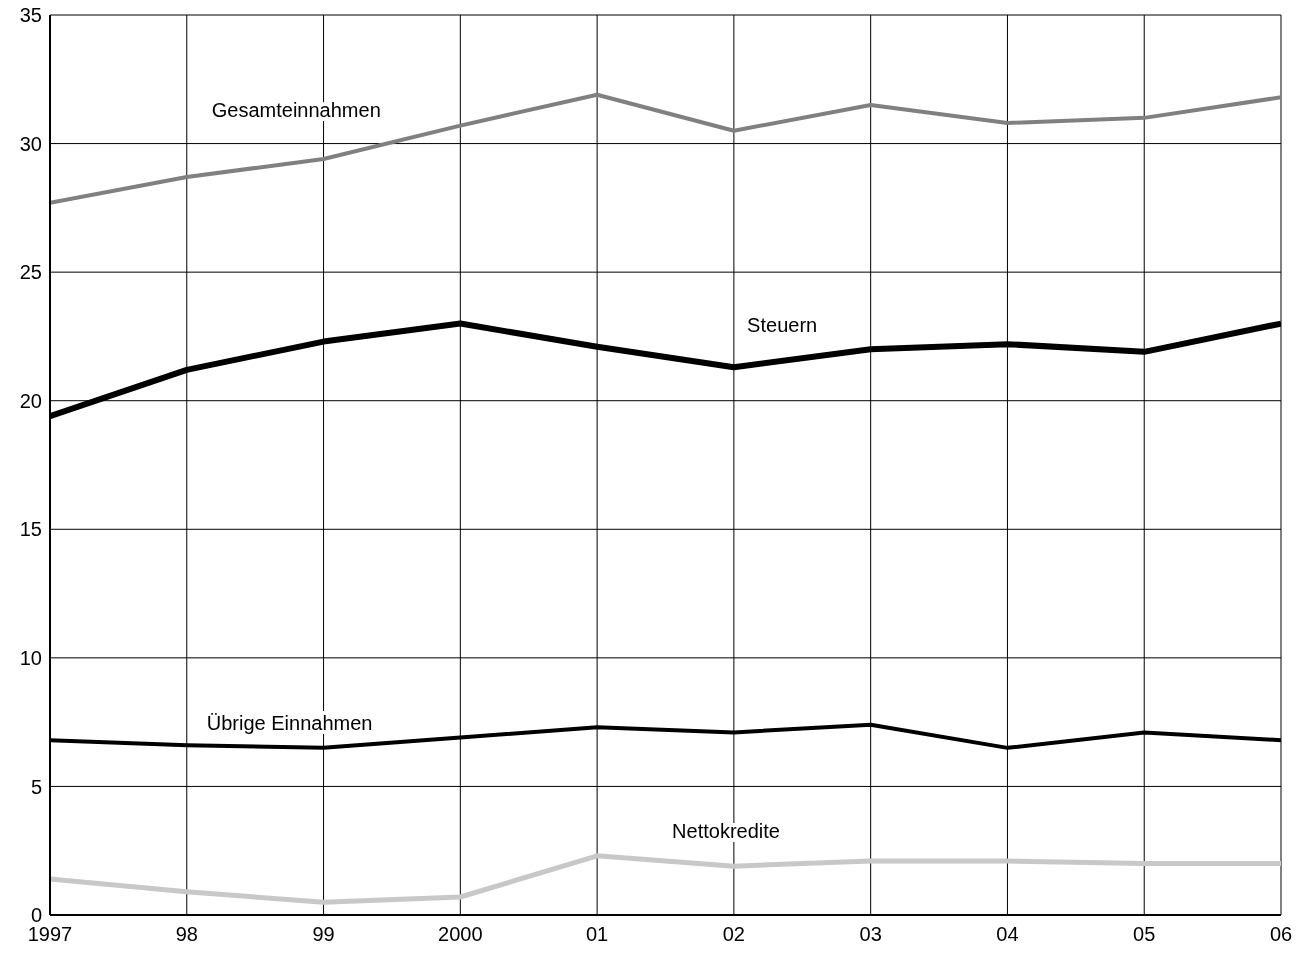 The width and height of the screenshot is (1304, 953). What do you see at coordinates (30, 15) in the screenshot?
I see `y-tick-label: 35` at bounding box center [30, 15].